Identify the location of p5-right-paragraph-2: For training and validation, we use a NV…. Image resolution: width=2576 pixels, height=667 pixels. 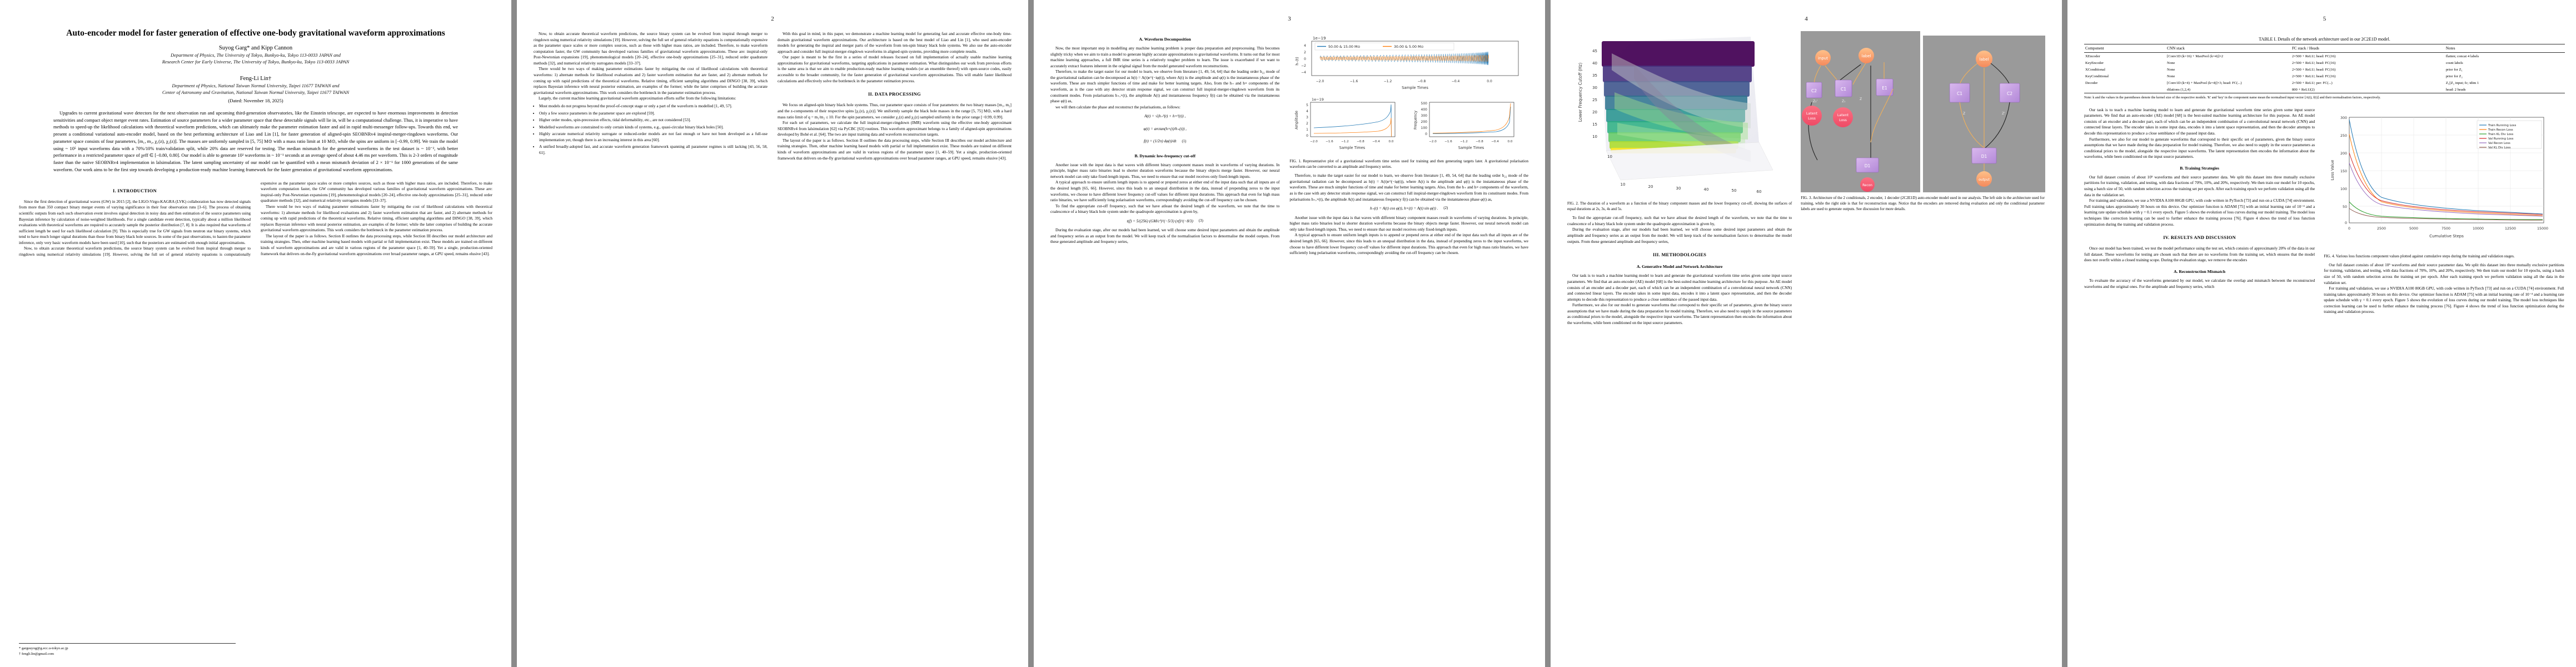
(2444, 300).